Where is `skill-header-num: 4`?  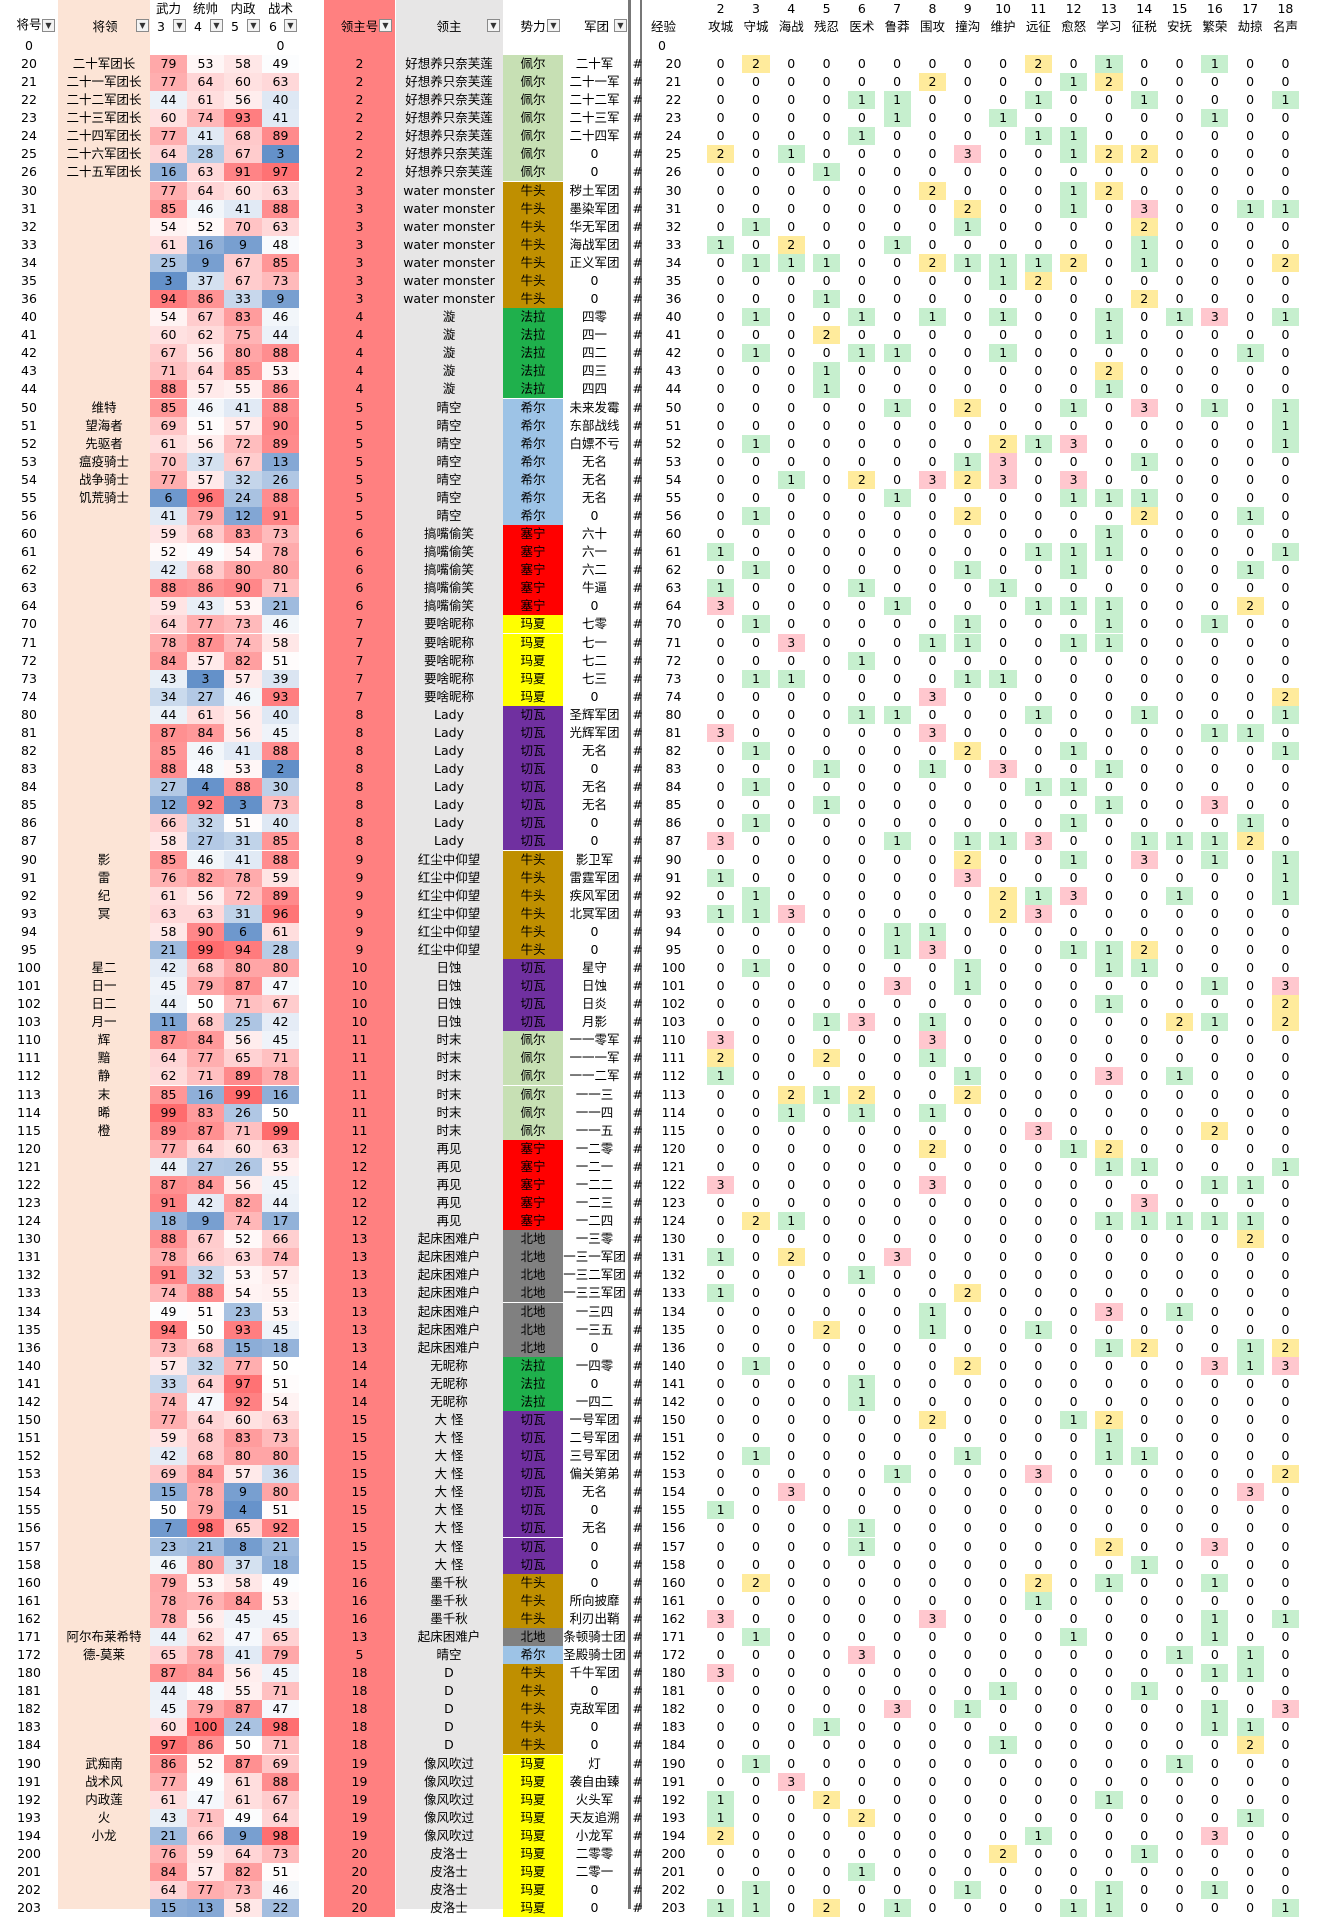 skill-header-num: 4 is located at coordinates (791, 8).